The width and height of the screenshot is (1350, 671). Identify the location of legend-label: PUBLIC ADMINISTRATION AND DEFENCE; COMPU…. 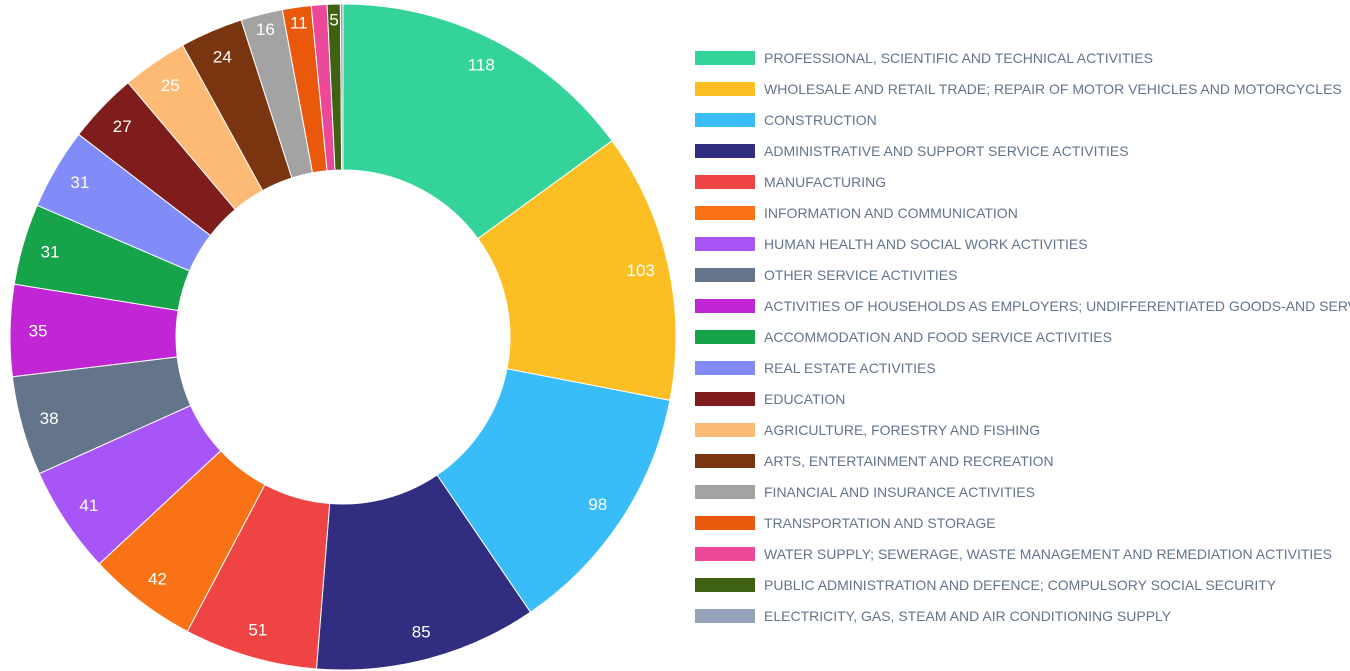
(1020, 585).